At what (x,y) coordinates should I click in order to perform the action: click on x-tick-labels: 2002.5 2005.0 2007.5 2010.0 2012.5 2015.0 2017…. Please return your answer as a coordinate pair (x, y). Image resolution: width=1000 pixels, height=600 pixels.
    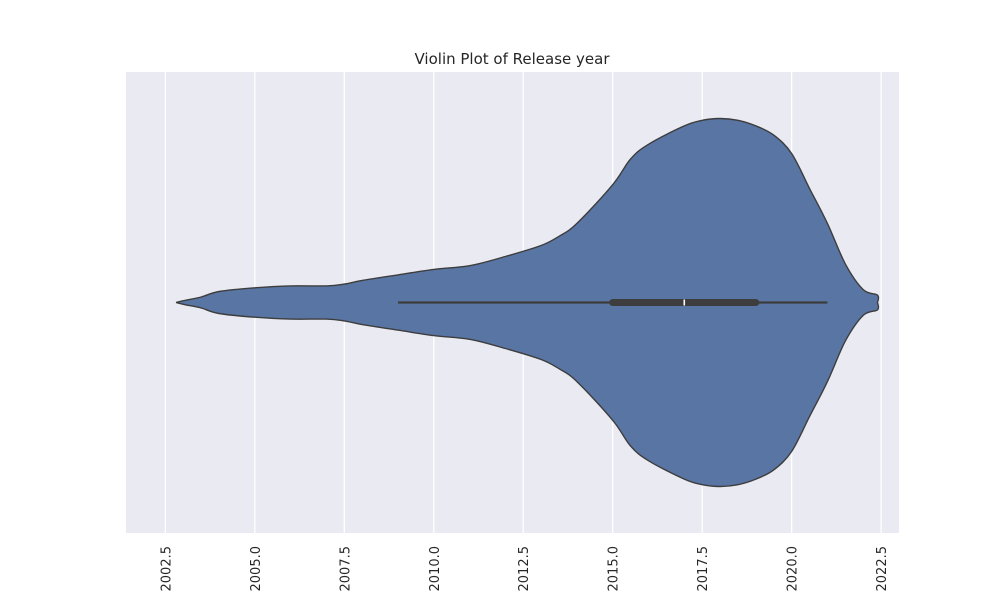
    Looking at the image, I should click on (524, 569).